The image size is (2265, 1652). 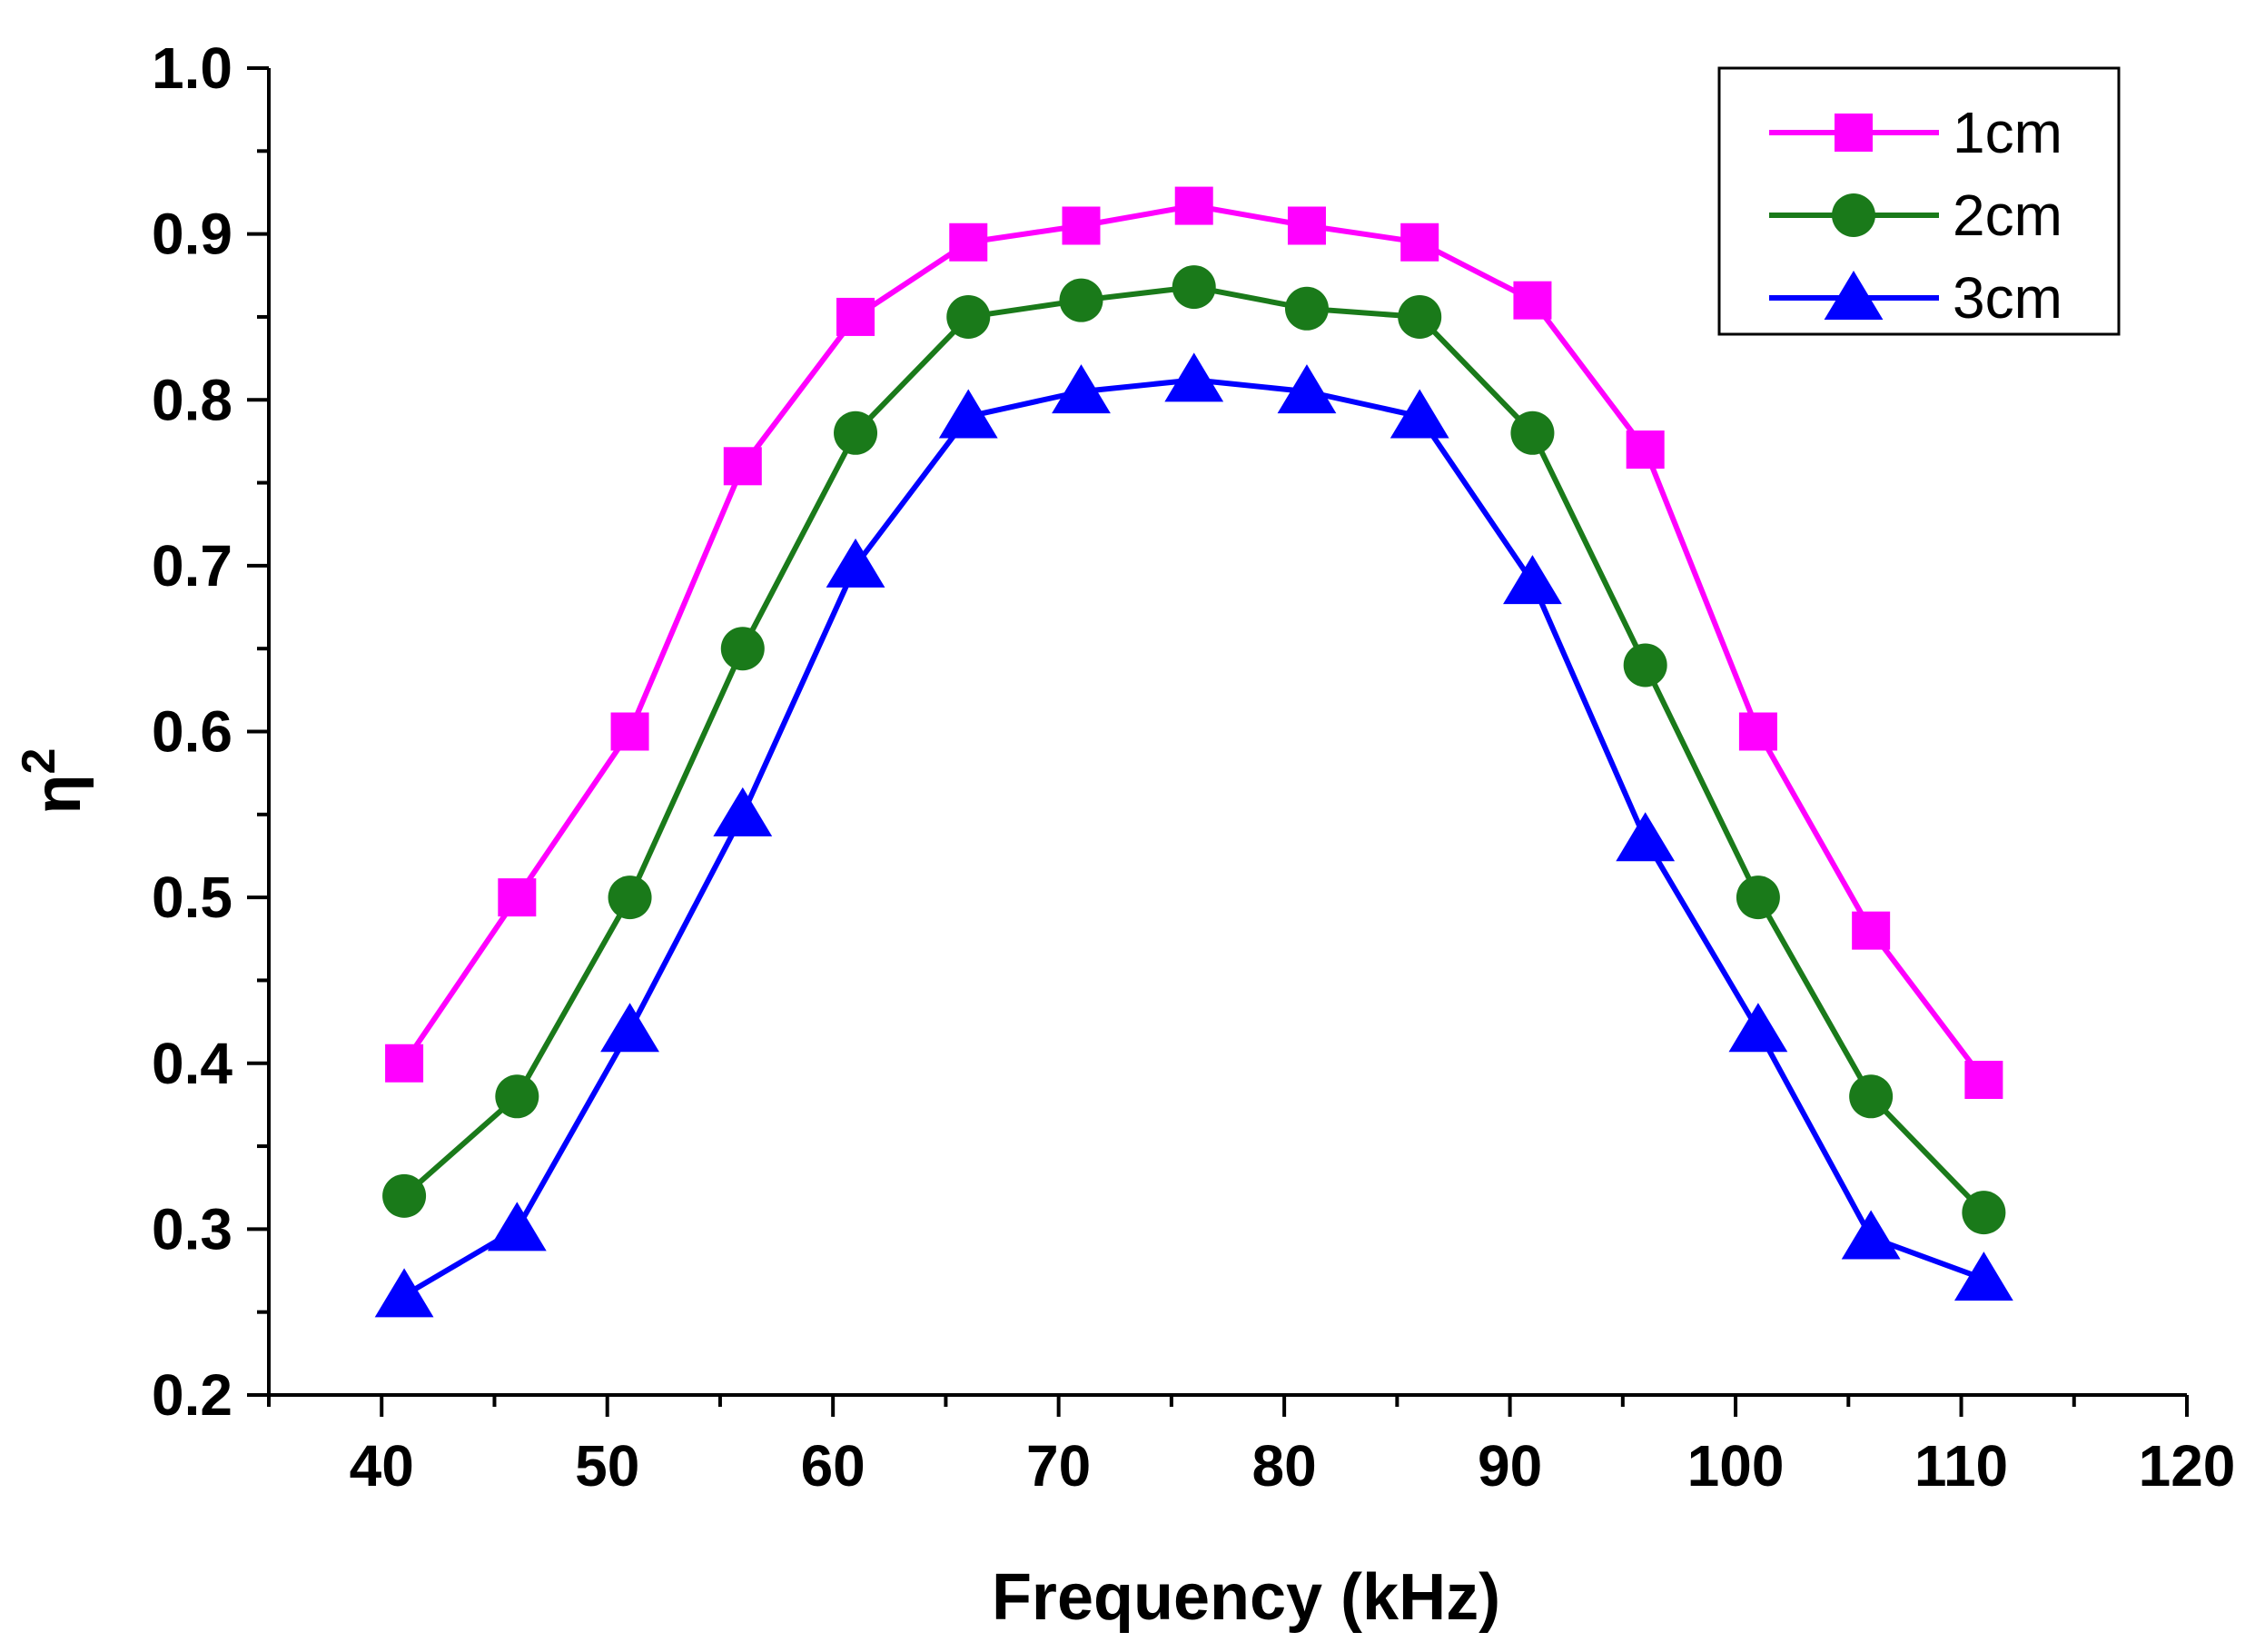 I want to click on x-tick-label: 70, so click(x=1058, y=1466).